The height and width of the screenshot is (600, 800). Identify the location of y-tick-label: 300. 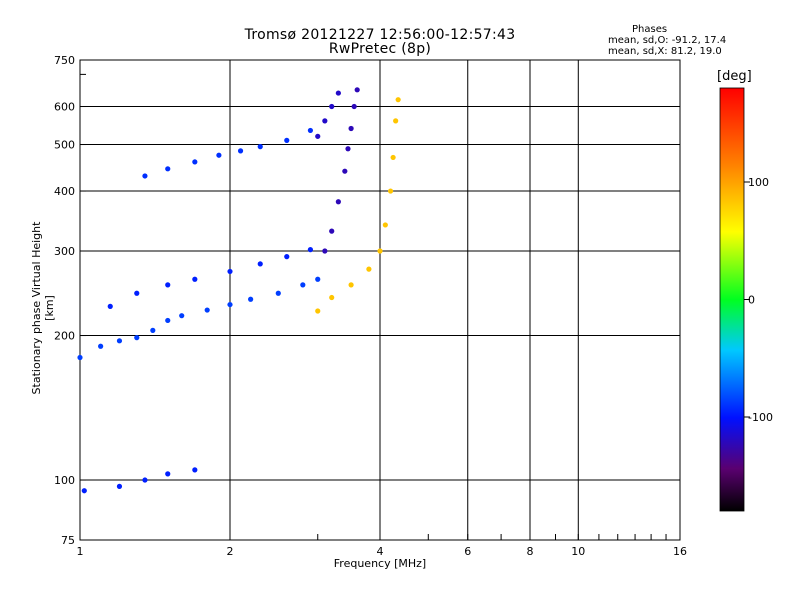
(64, 251).